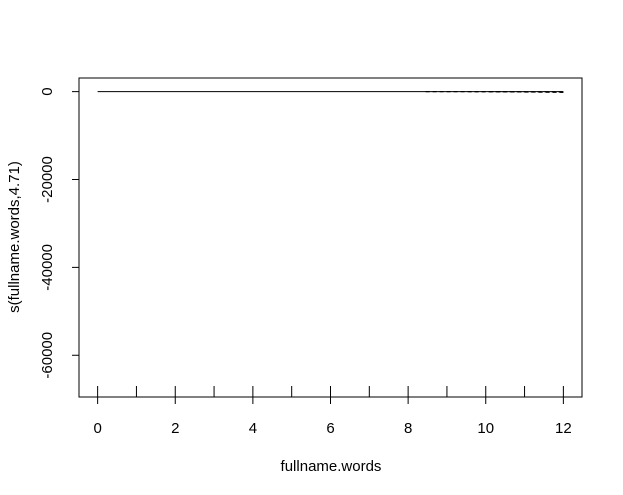  What do you see at coordinates (526, 91) in the screenshot?
I see `confidence-band-line` at bounding box center [526, 91].